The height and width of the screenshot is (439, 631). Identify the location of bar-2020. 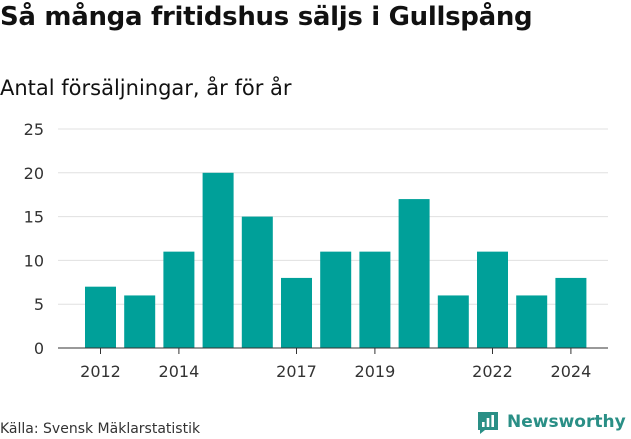
(414, 273).